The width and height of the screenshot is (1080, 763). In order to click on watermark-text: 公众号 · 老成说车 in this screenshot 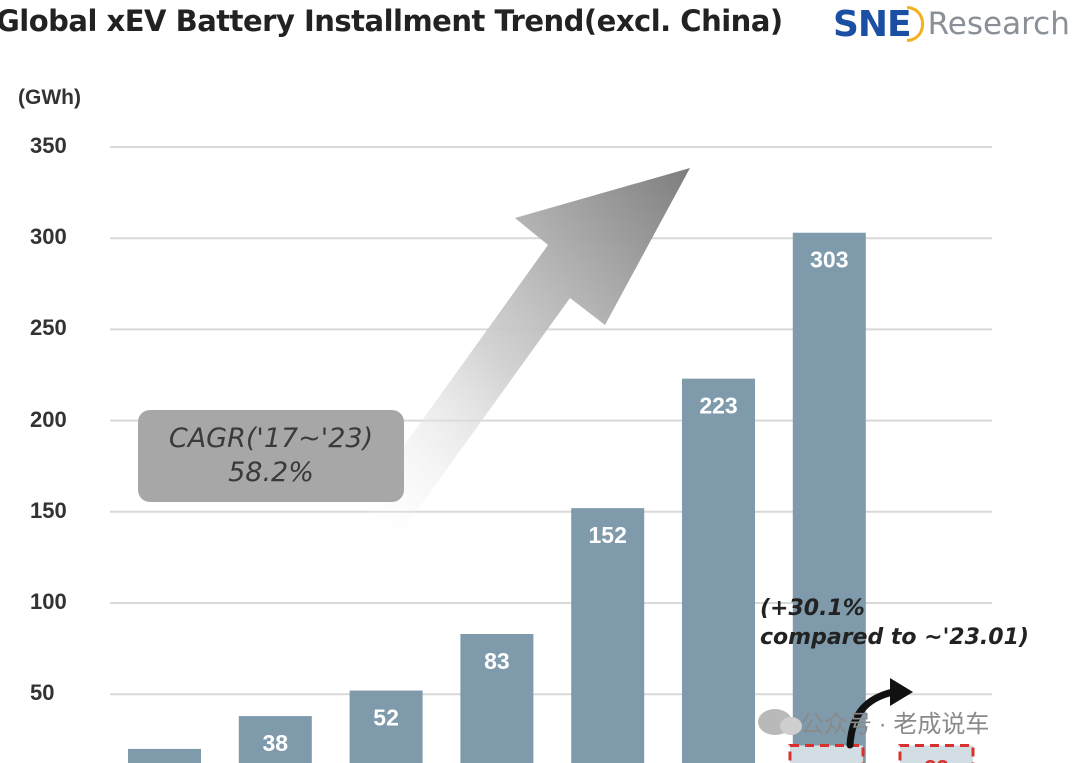, I will do `click(895, 724)`.